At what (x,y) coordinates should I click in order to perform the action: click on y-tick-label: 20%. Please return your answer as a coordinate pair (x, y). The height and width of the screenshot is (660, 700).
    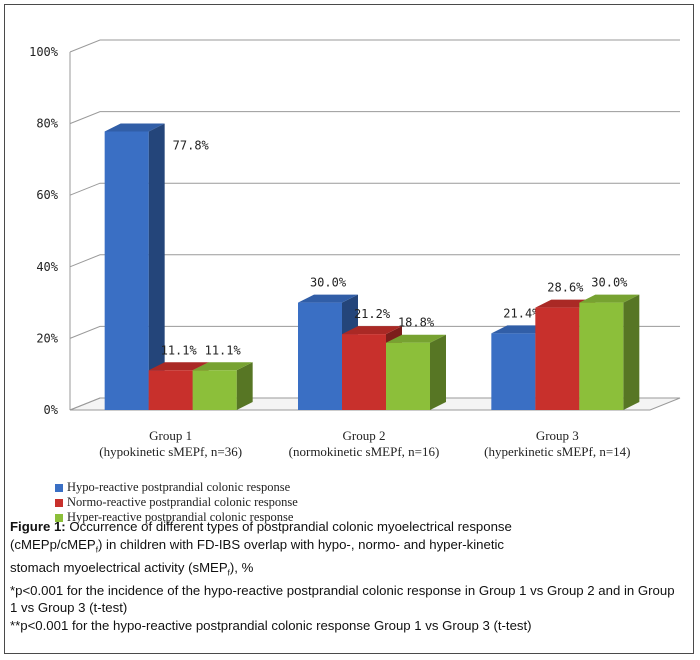
    Looking at the image, I should click on (47, 338).